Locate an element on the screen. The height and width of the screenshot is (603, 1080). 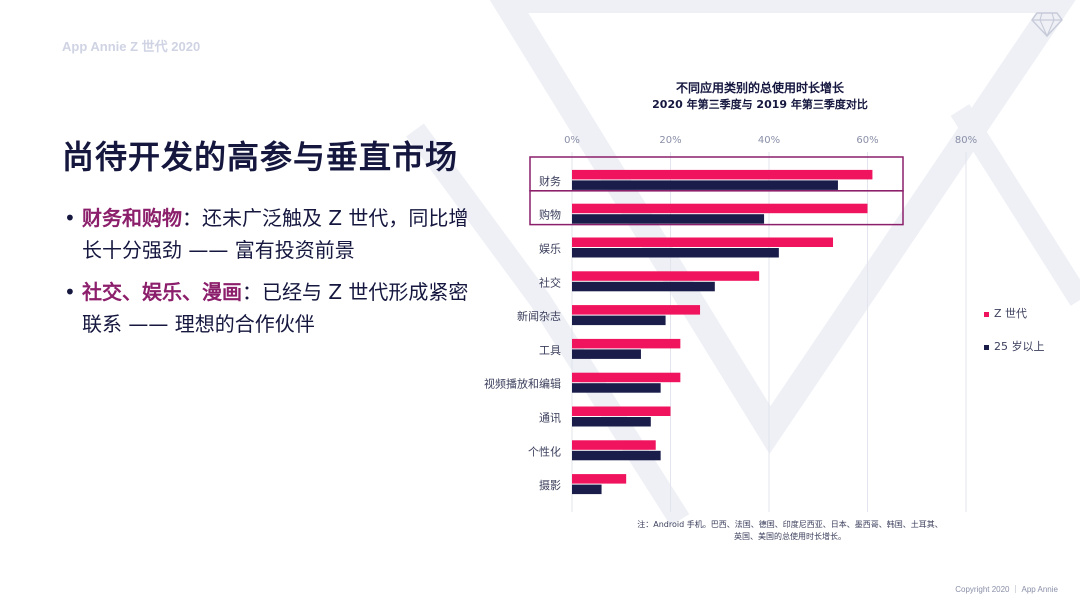
chart-subtitle: 2020 年第三季度与 2019 年第三季度对比 is located at coordinates (760, 104).